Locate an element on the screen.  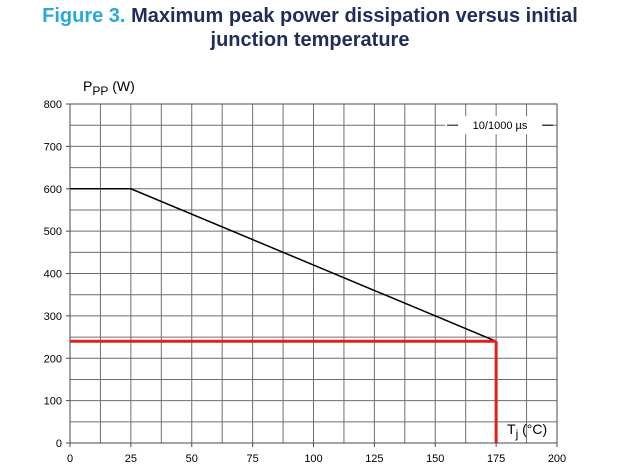
y-tick-labels: 0 100 200 300 400 500 600 700 800 is located at coordinates (53, 274).